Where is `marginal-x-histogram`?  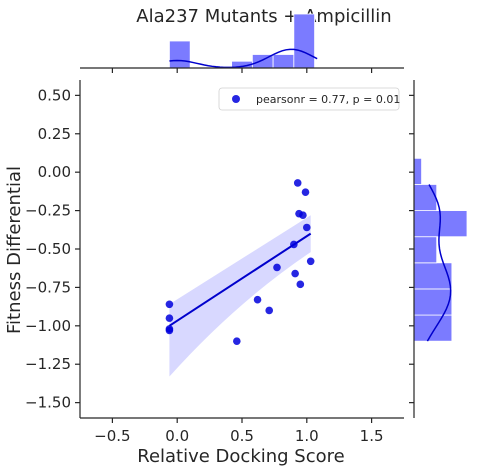
marginal-x-histogram is located at coordinates (242, 43).